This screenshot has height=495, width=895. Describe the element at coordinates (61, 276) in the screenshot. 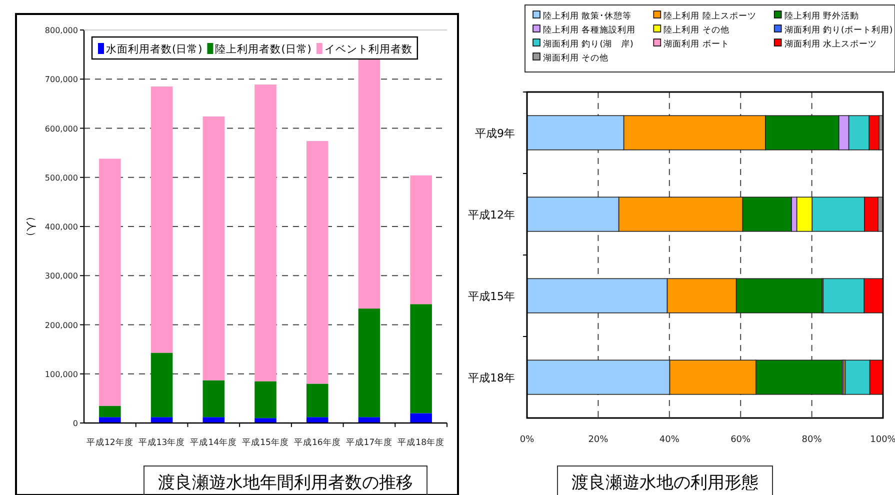

I see `y-tick-label: 300,000` at that location.